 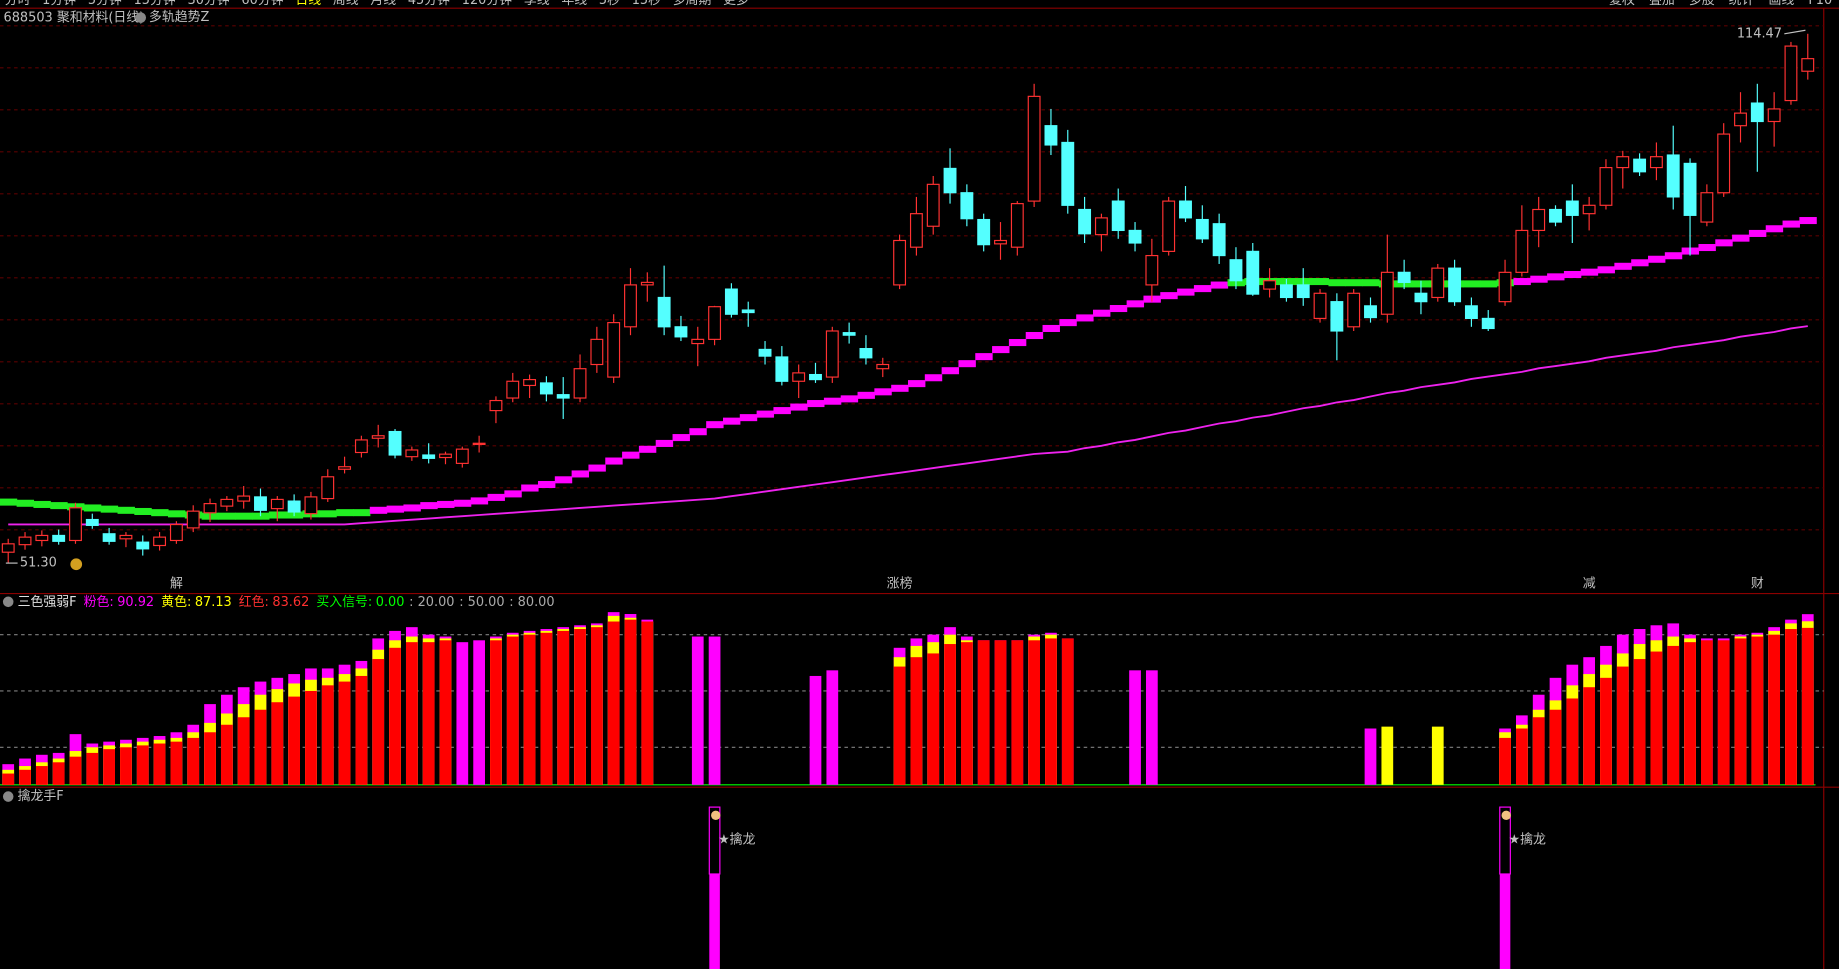 I want to click on toolbar-item: 画线, so click(x=1782, y=4).